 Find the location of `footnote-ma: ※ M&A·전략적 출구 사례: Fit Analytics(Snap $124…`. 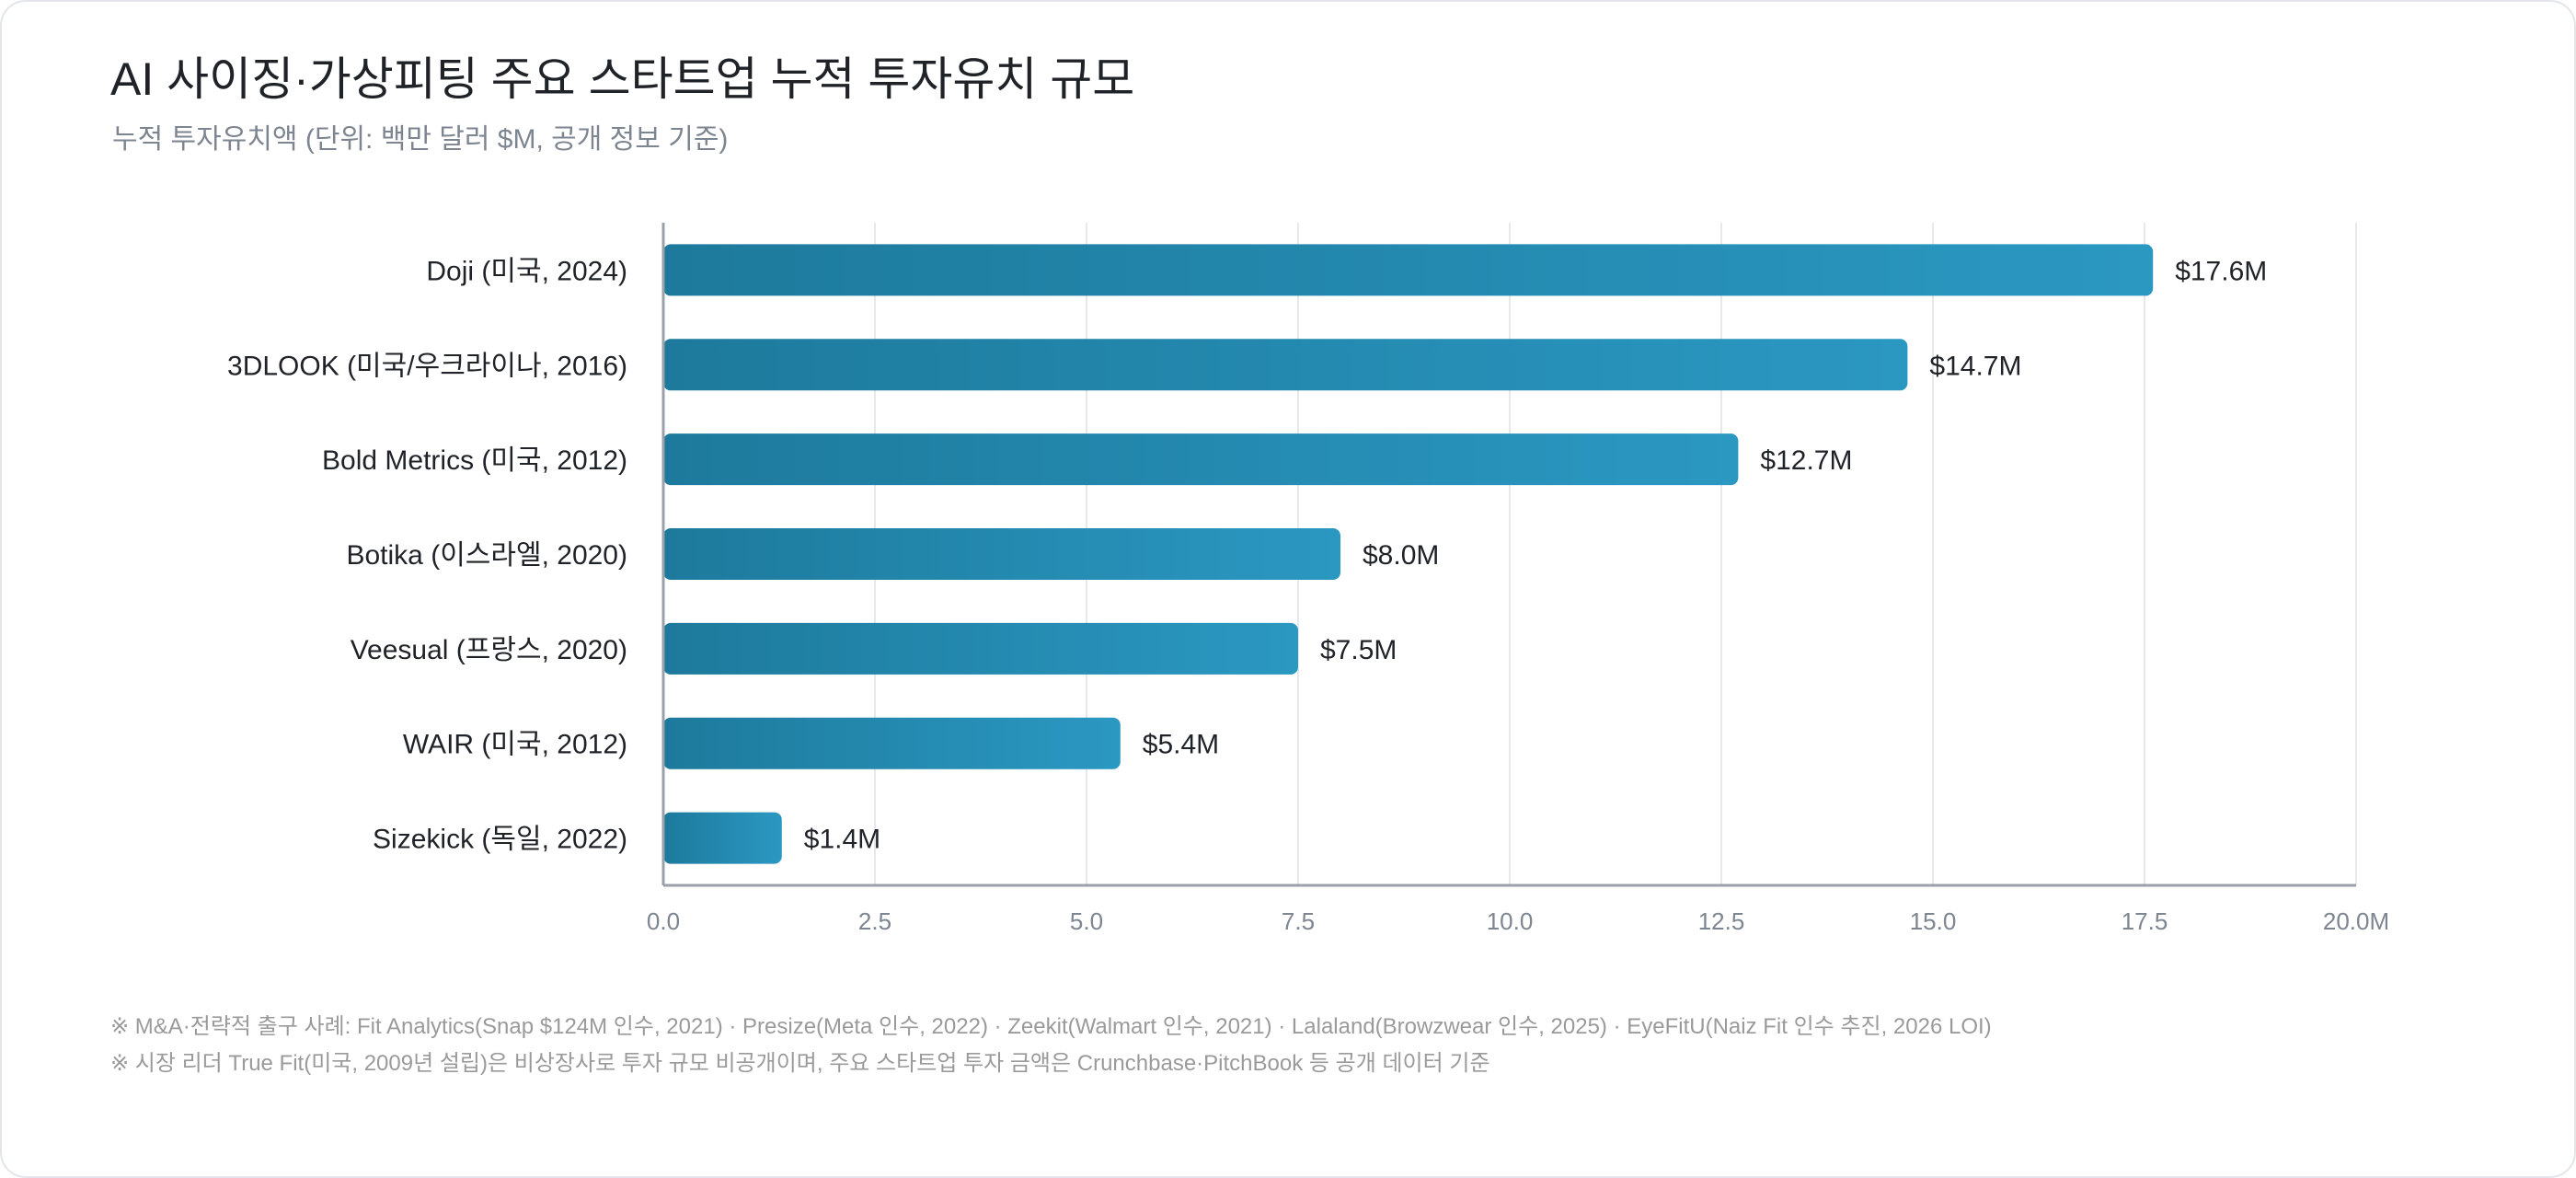

footnote-ma: ※ M&A·전략적 출구 사례: Fit Analytics(Snap $124… is located at coordinates (1051, 1026).